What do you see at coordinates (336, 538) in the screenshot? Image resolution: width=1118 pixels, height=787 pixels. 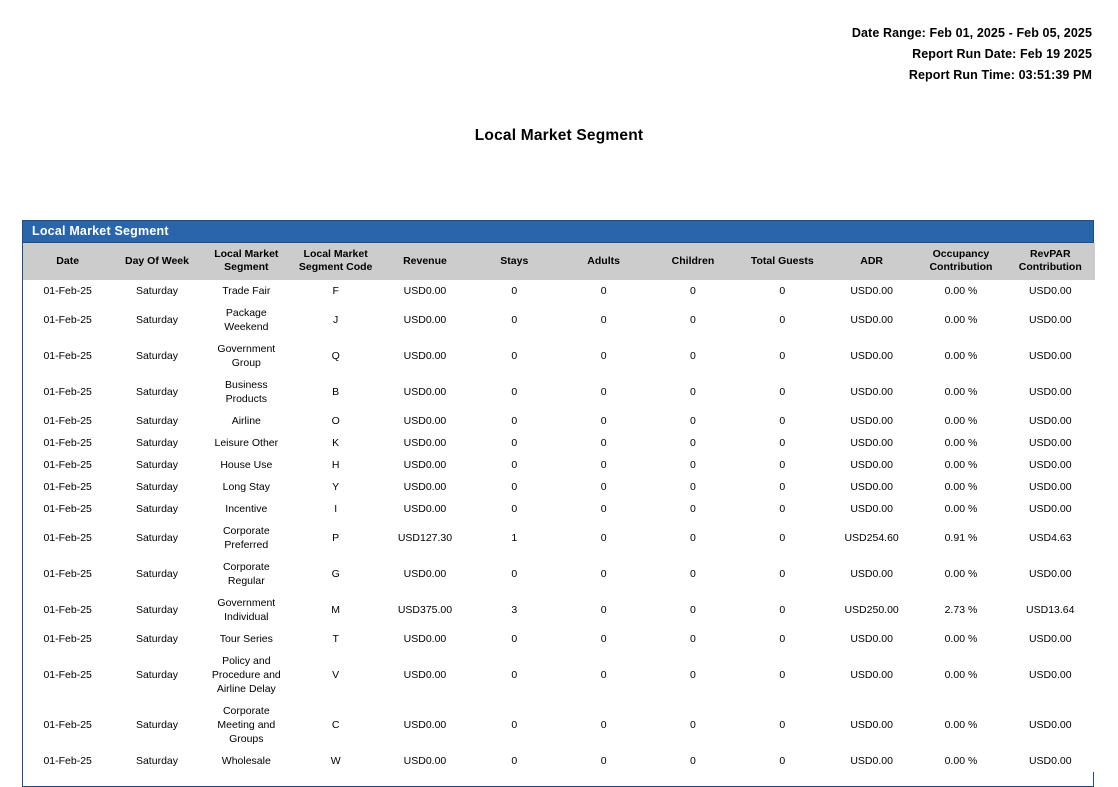 I see `cell-local-market-segment-code: P` at bounding box center [336, 538].